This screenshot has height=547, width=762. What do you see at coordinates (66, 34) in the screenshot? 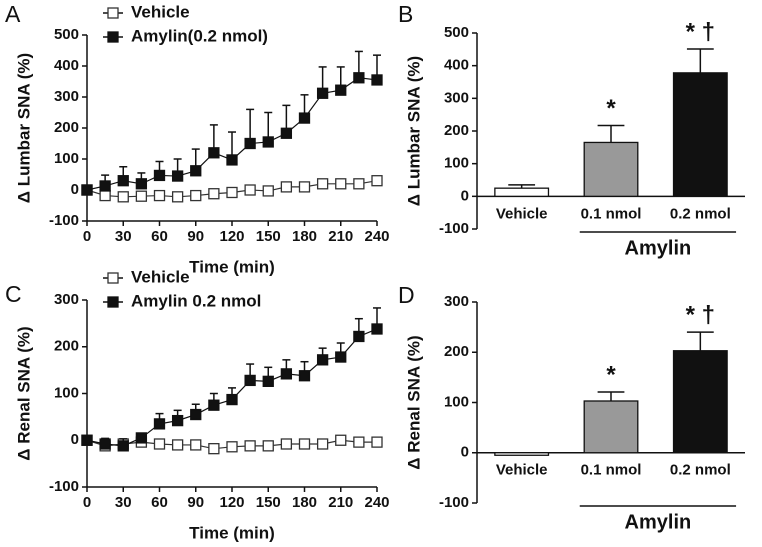
I see `y-tick-label: 500` at bounding box center [66, 34].